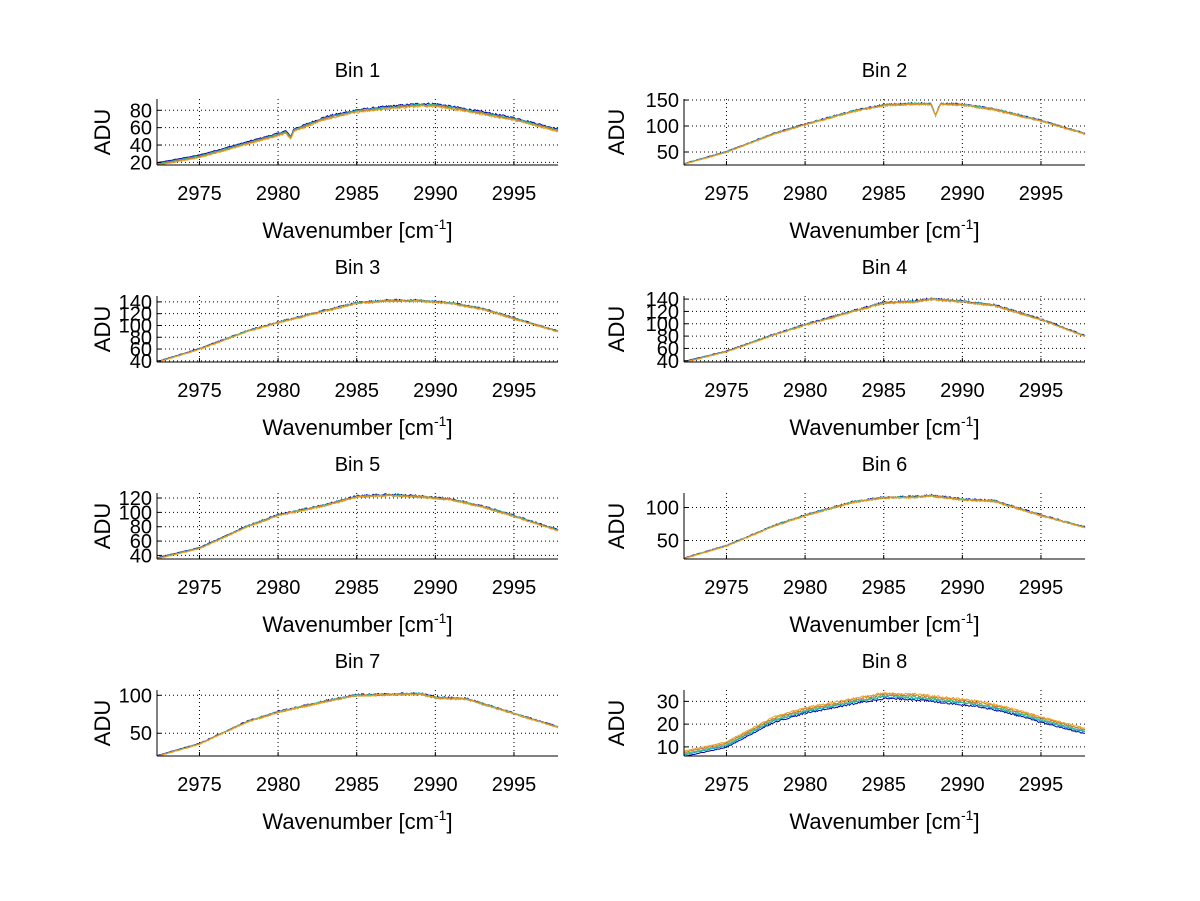  What do you see at coordinates (358, 268) in the screenshot?
I see `subplot-title: Bin 3` at bounding box center [358, 268].